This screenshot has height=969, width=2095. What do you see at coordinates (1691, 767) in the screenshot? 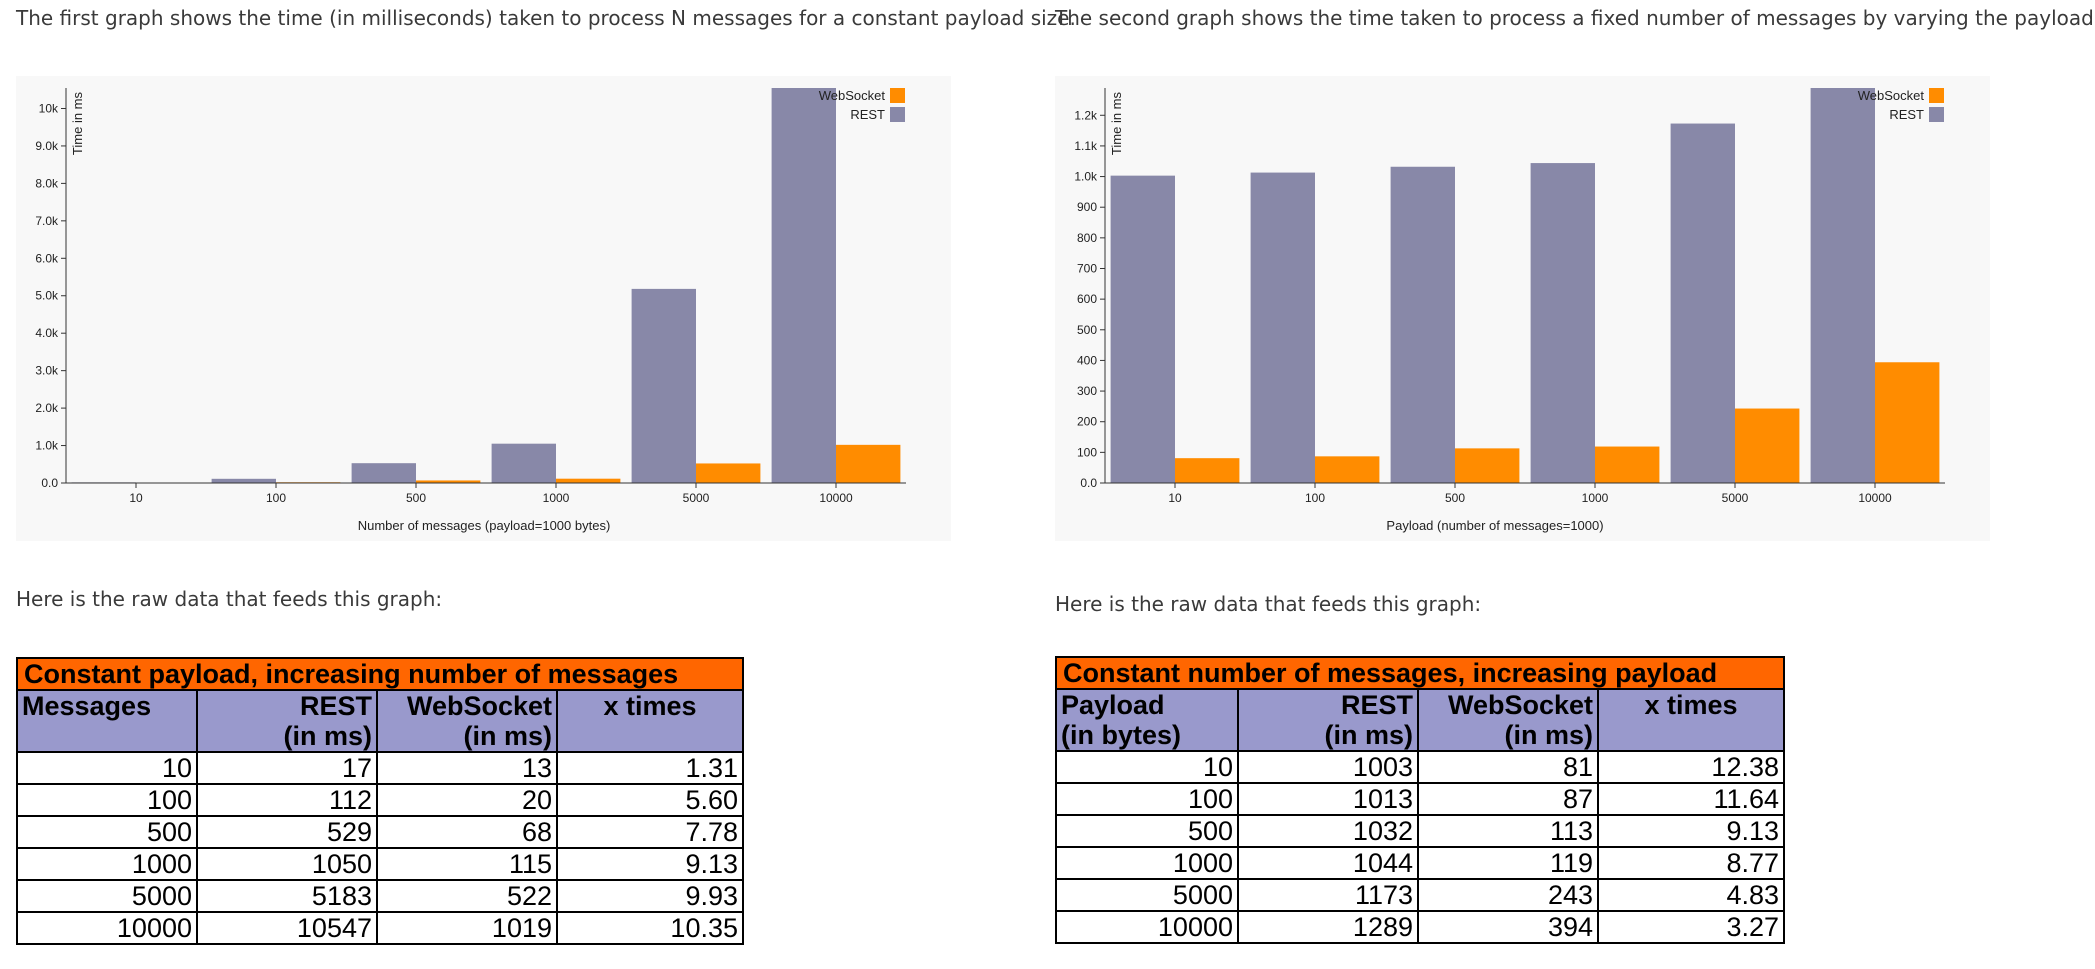
I see `cell-x-times: 12.38` at bounding box center [1691, 767].